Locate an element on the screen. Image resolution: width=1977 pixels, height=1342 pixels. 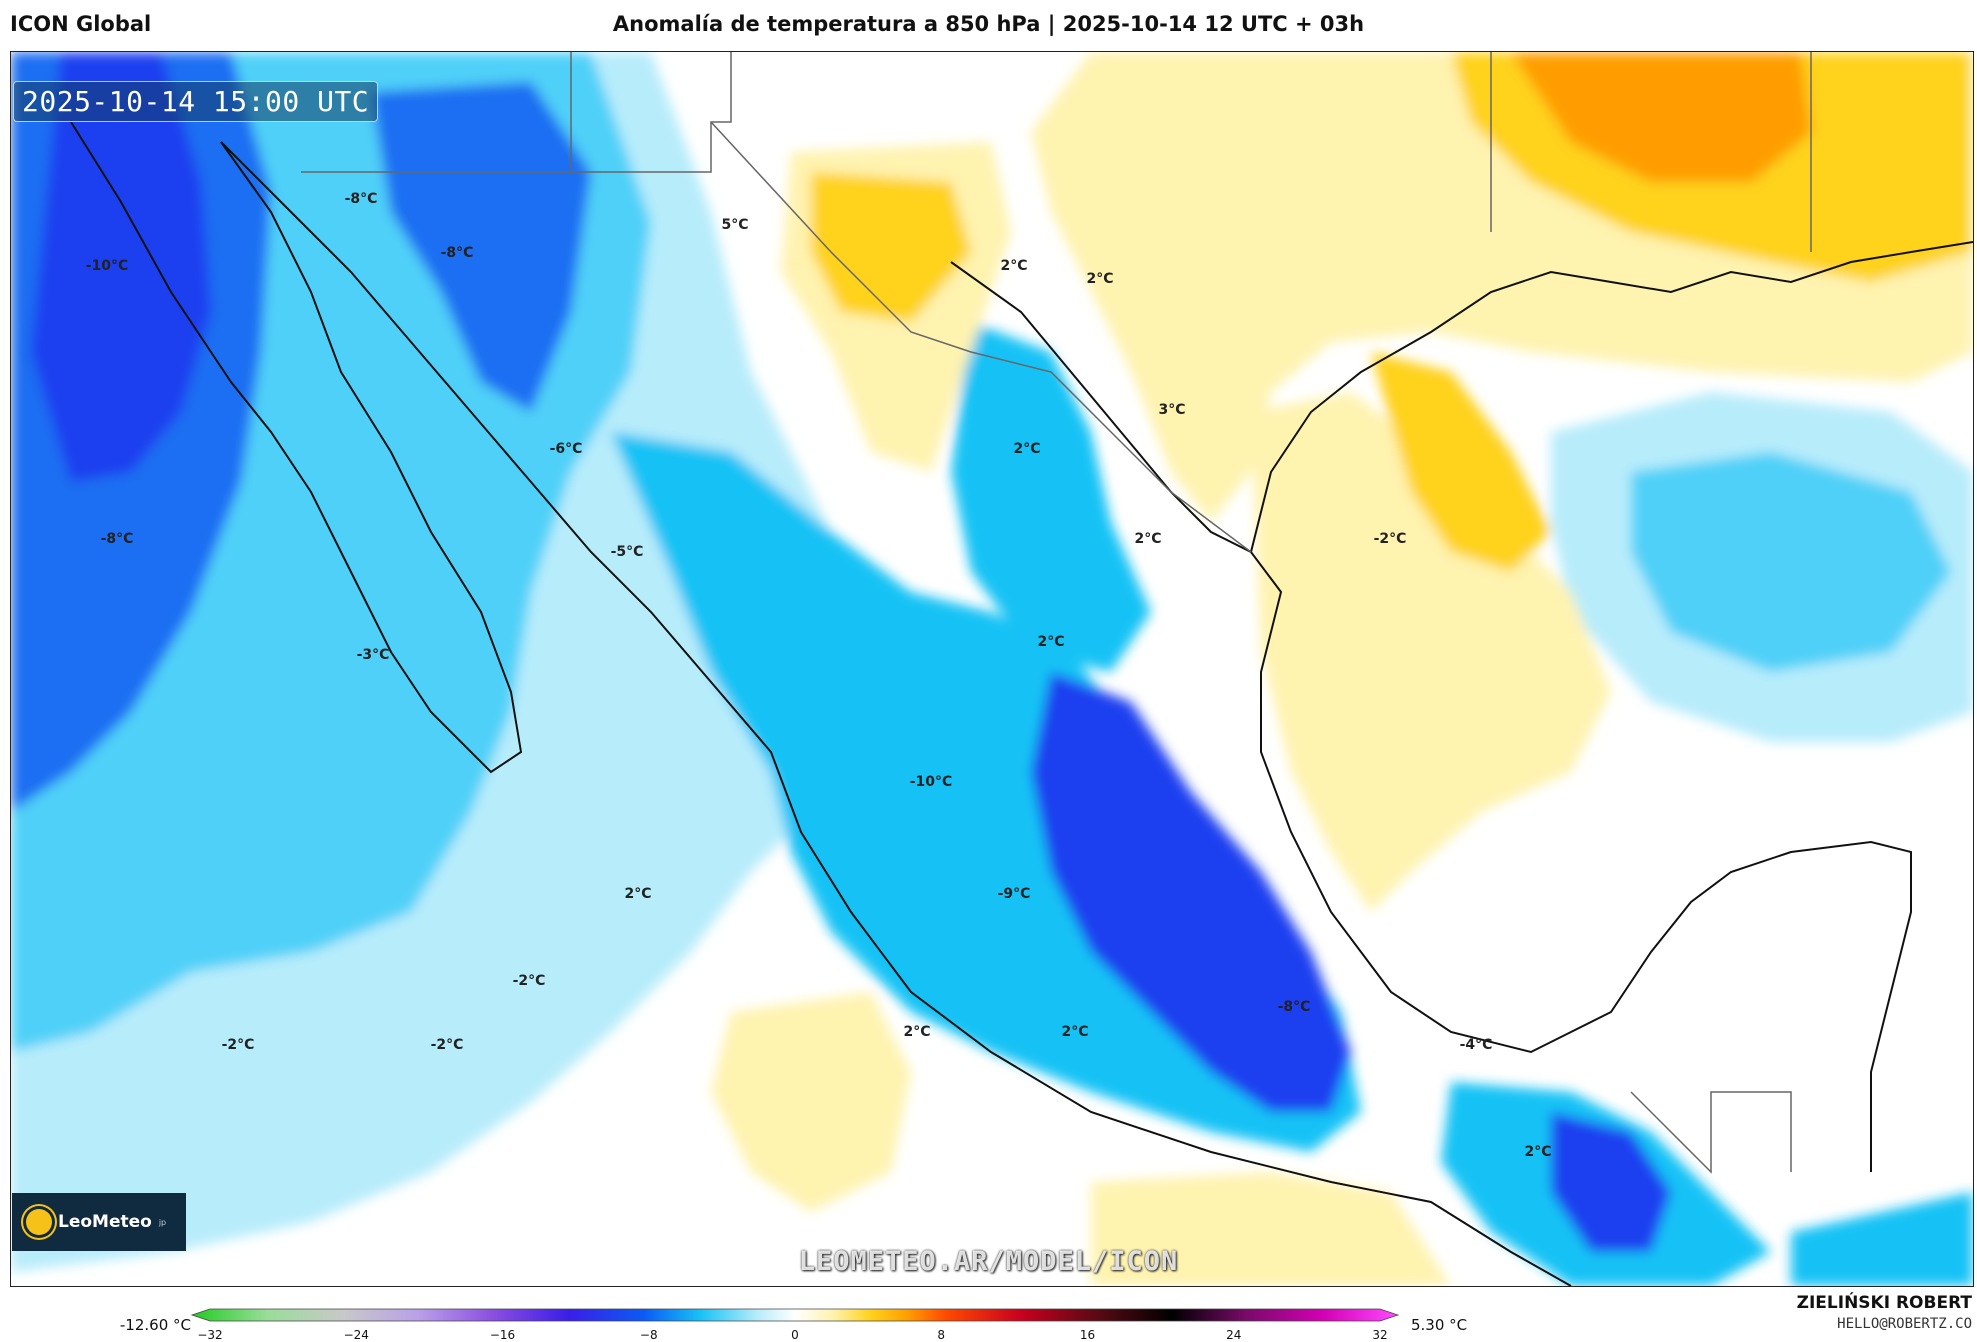
south-pacific-warm-area is located at coordinates (1271, 1229).